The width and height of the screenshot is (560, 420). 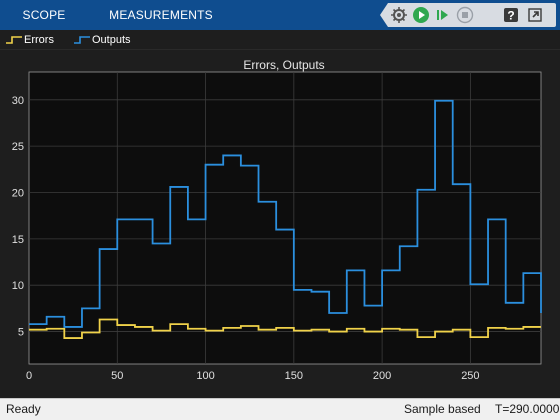 I want to click on tab-scope: SCOPE, so click(x=44, y=15).